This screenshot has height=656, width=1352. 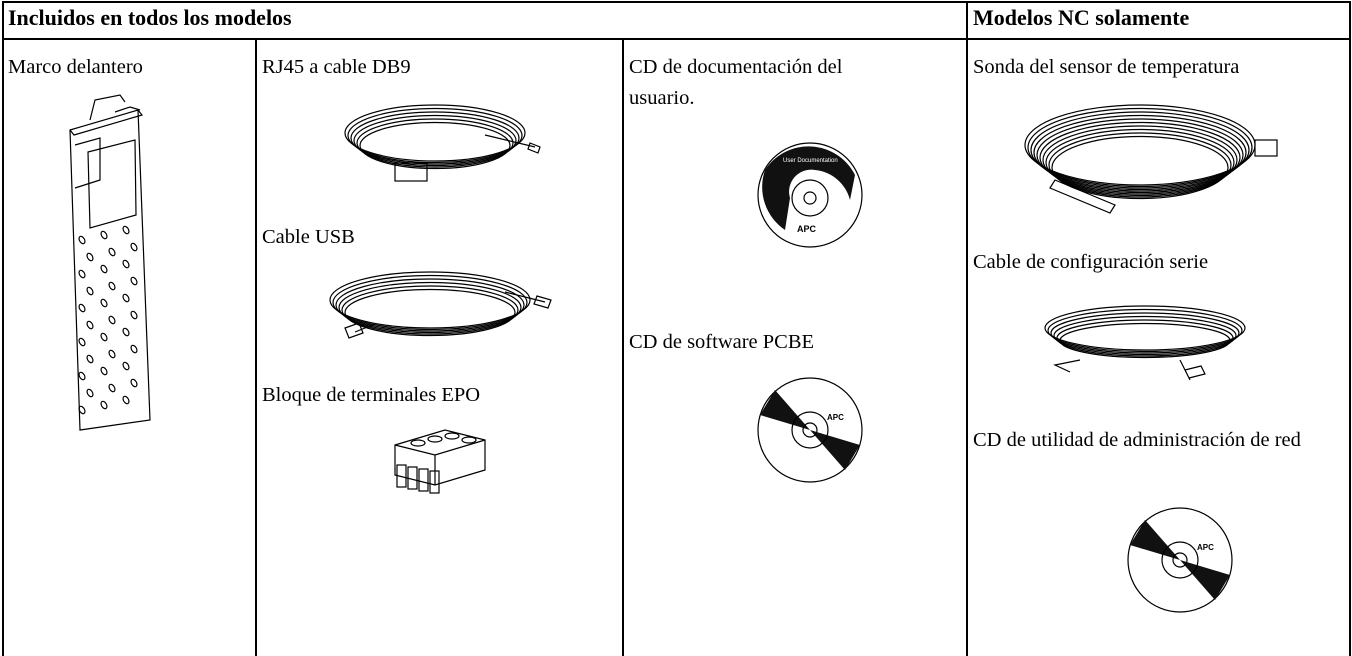 I want to click on cd-illustration: User Documentation APC, so click(x=810, y=195).